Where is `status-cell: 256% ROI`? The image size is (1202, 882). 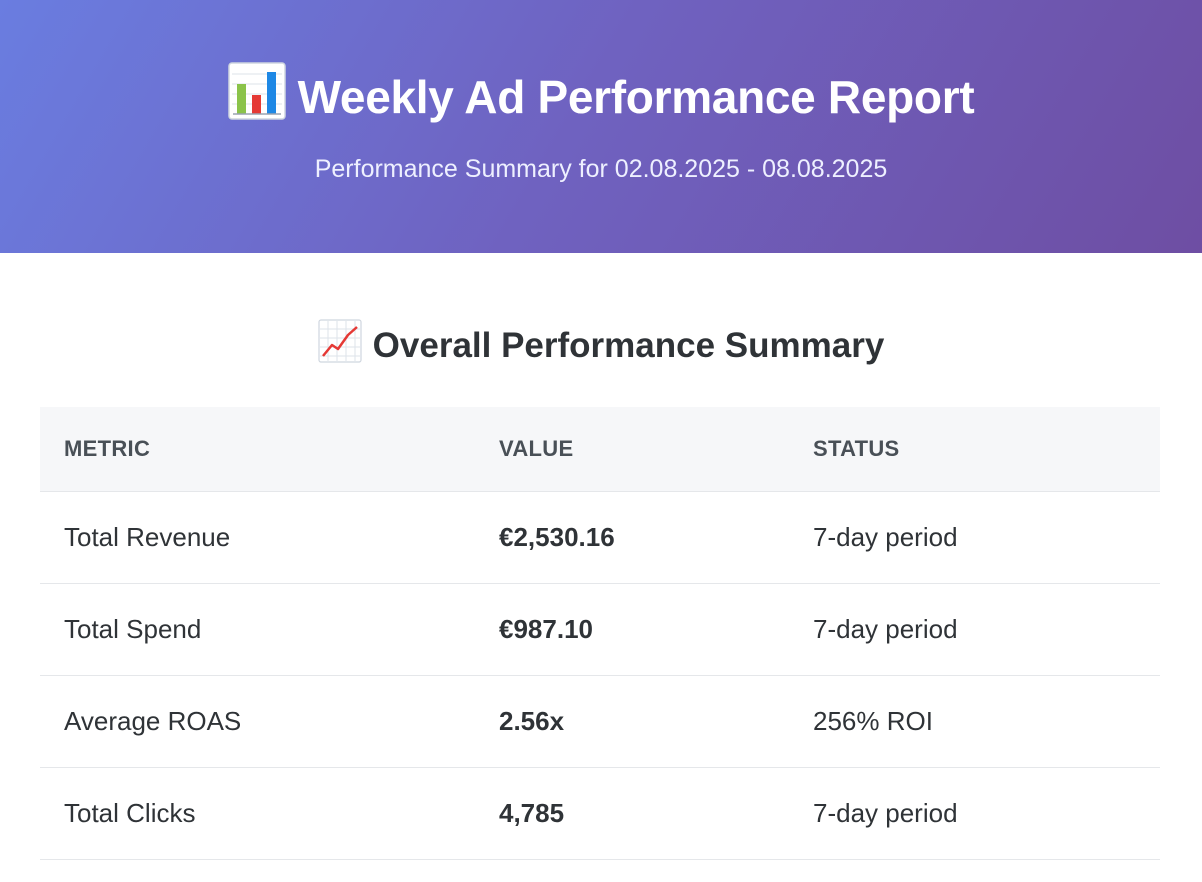 status-cell: 256% ROI is located at coordinates (873, 721).